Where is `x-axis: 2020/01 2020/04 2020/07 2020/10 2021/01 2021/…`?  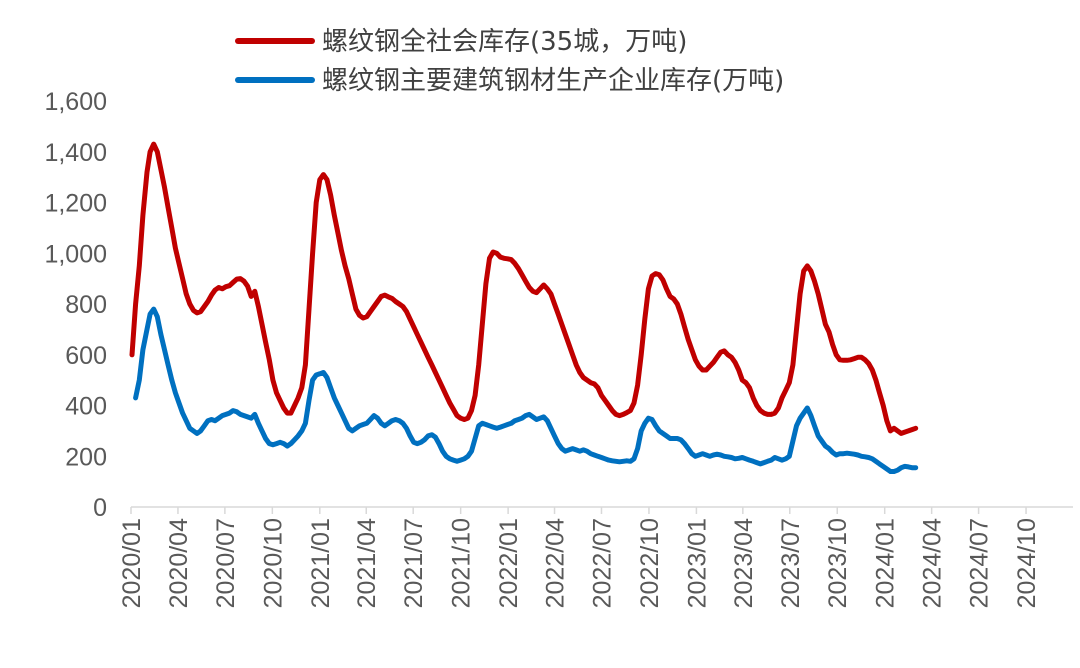
x-axis: 2020/01 2020/04 2020/07 2020/10 2021/01 2021/… is located at coordinates (595, 557).